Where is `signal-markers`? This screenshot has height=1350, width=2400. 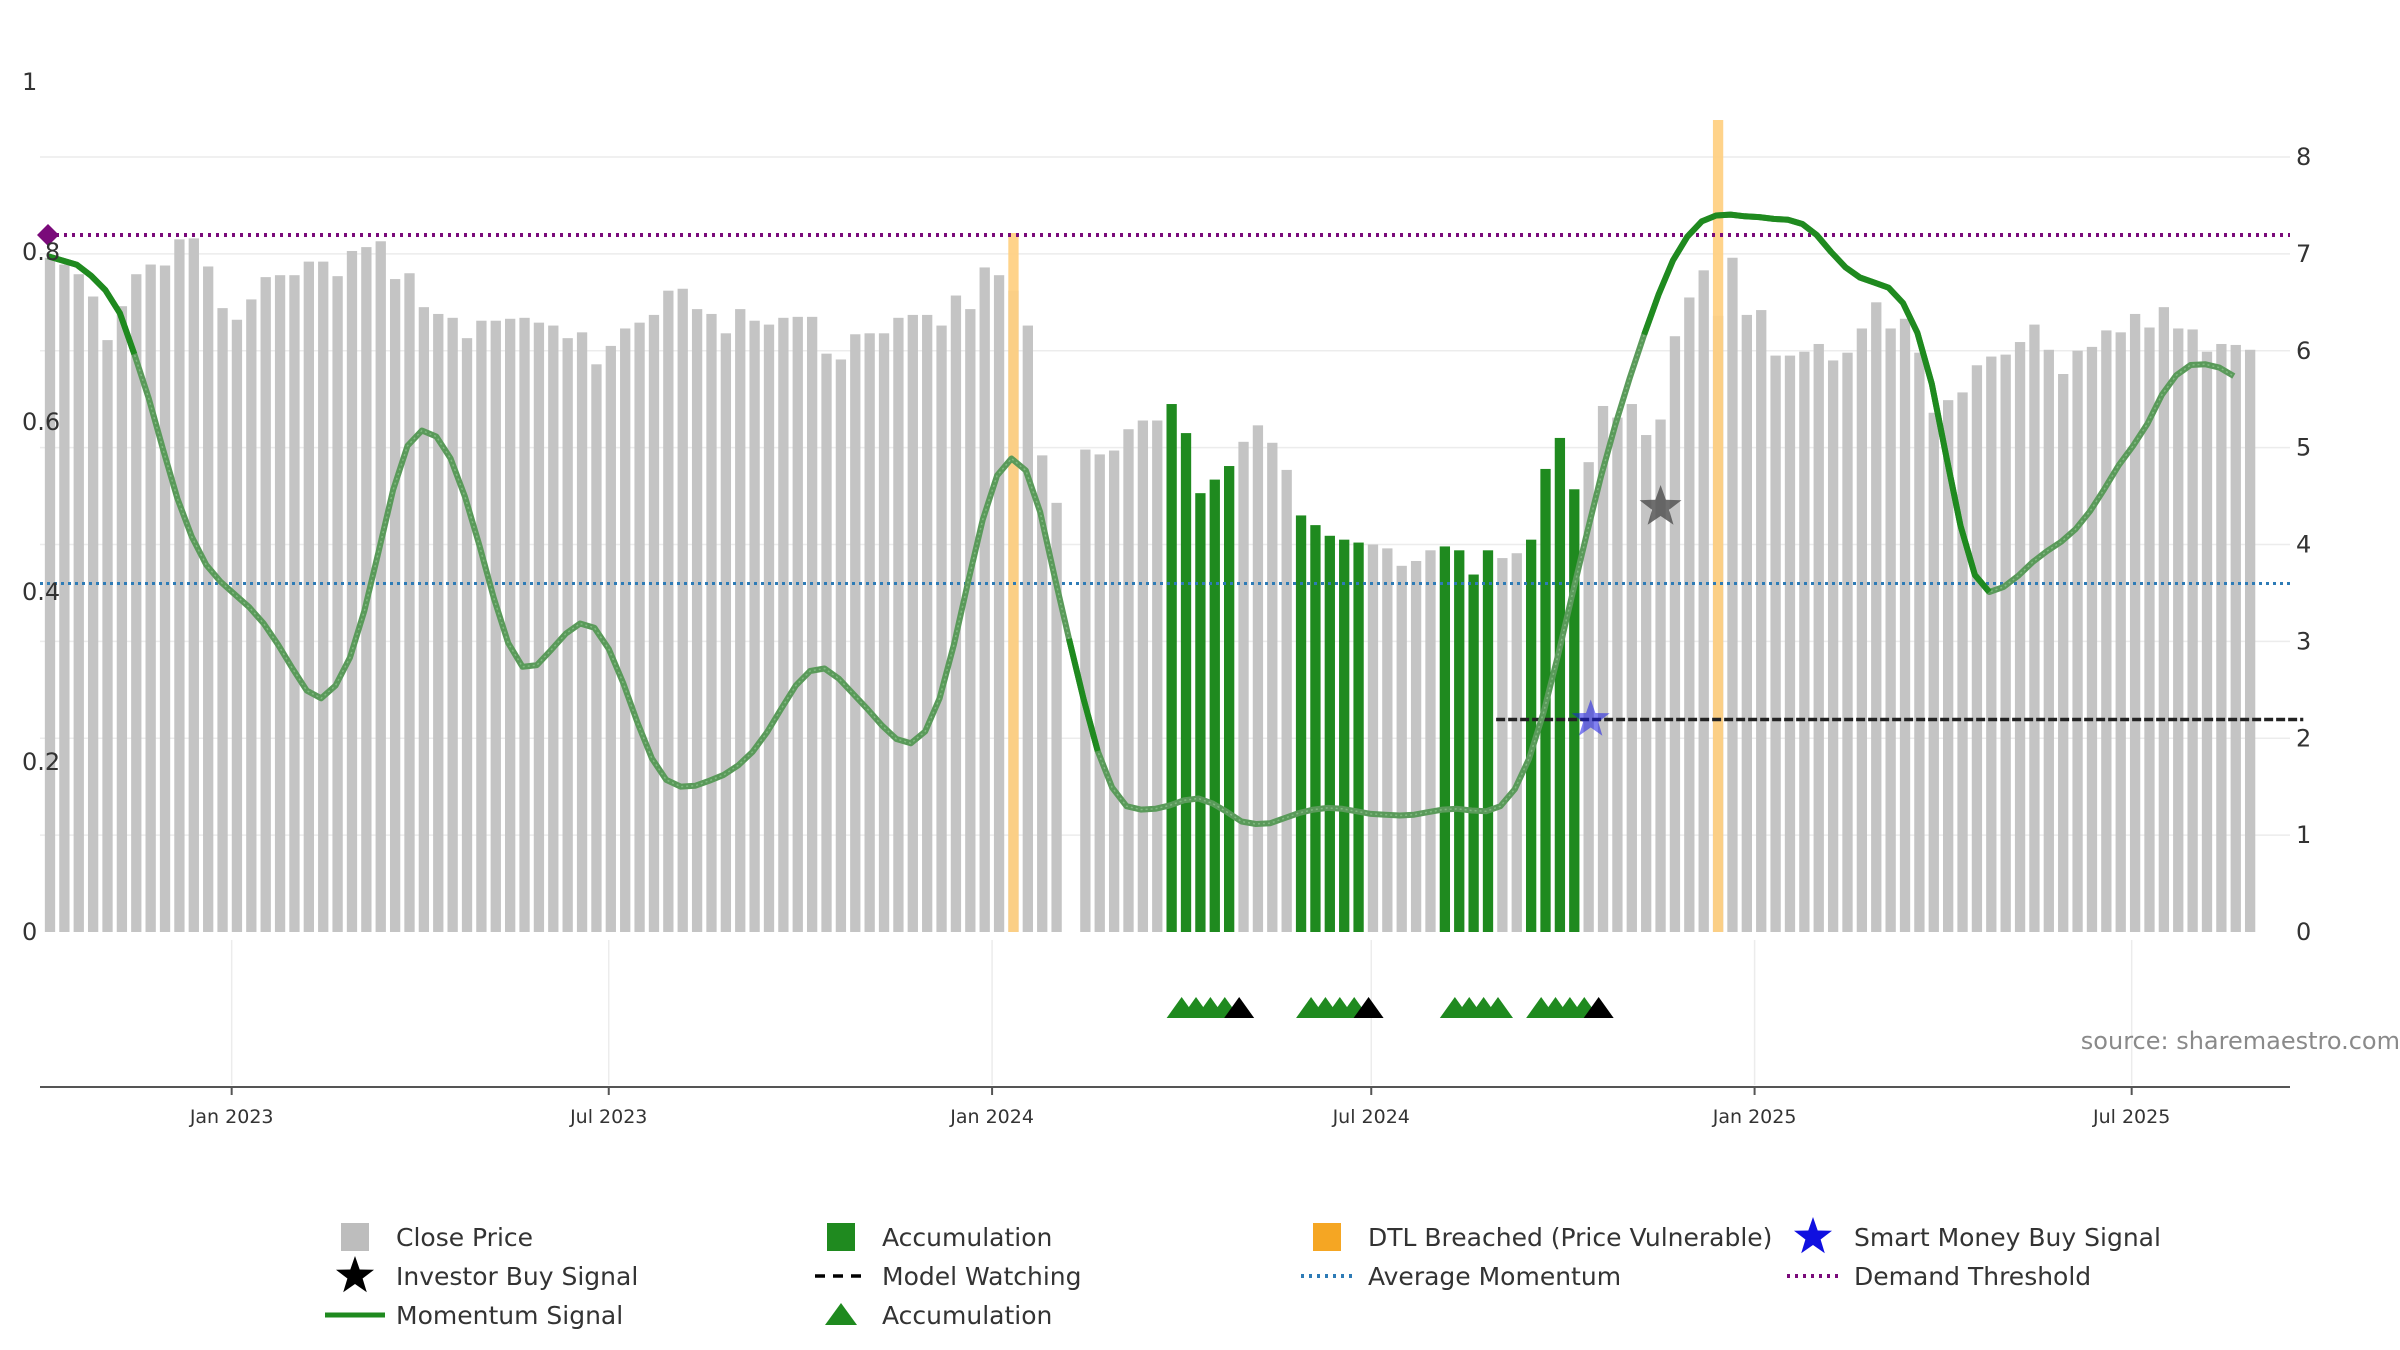 signal-markers is located at coordinates (1424, 751).